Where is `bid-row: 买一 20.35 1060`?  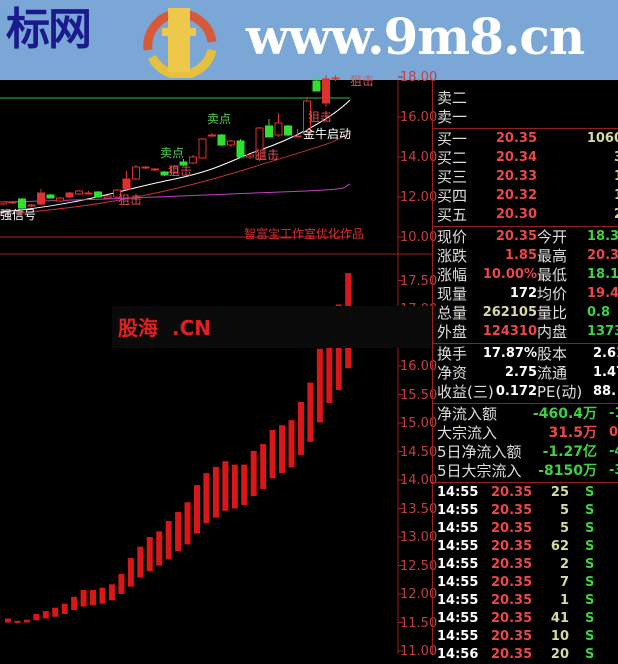 bid-row: 买一 20.35 1060 is located at coordinates (527, 139).